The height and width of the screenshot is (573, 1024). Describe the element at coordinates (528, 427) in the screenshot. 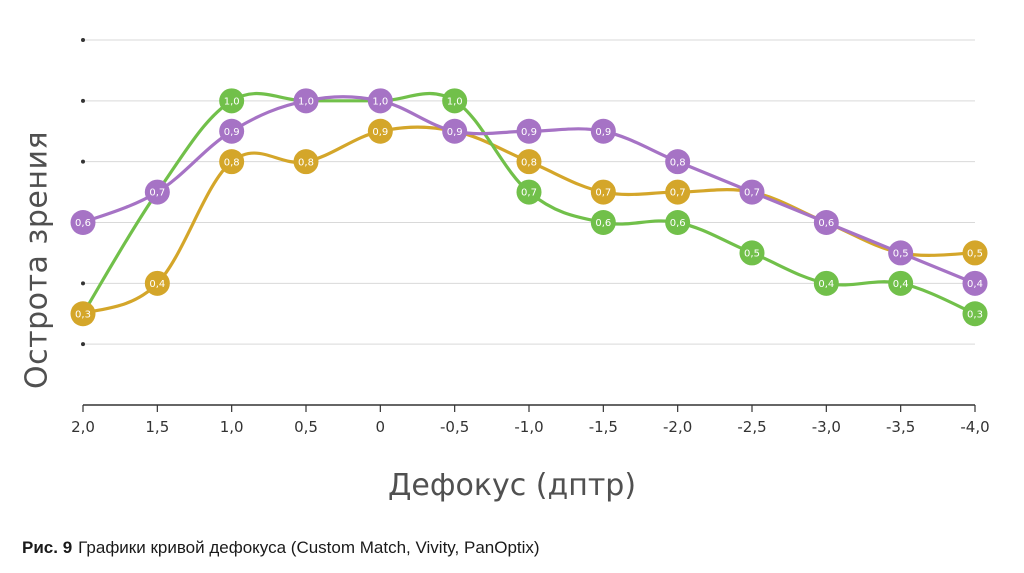

I see `x-tick-label: -1,0` at that location.